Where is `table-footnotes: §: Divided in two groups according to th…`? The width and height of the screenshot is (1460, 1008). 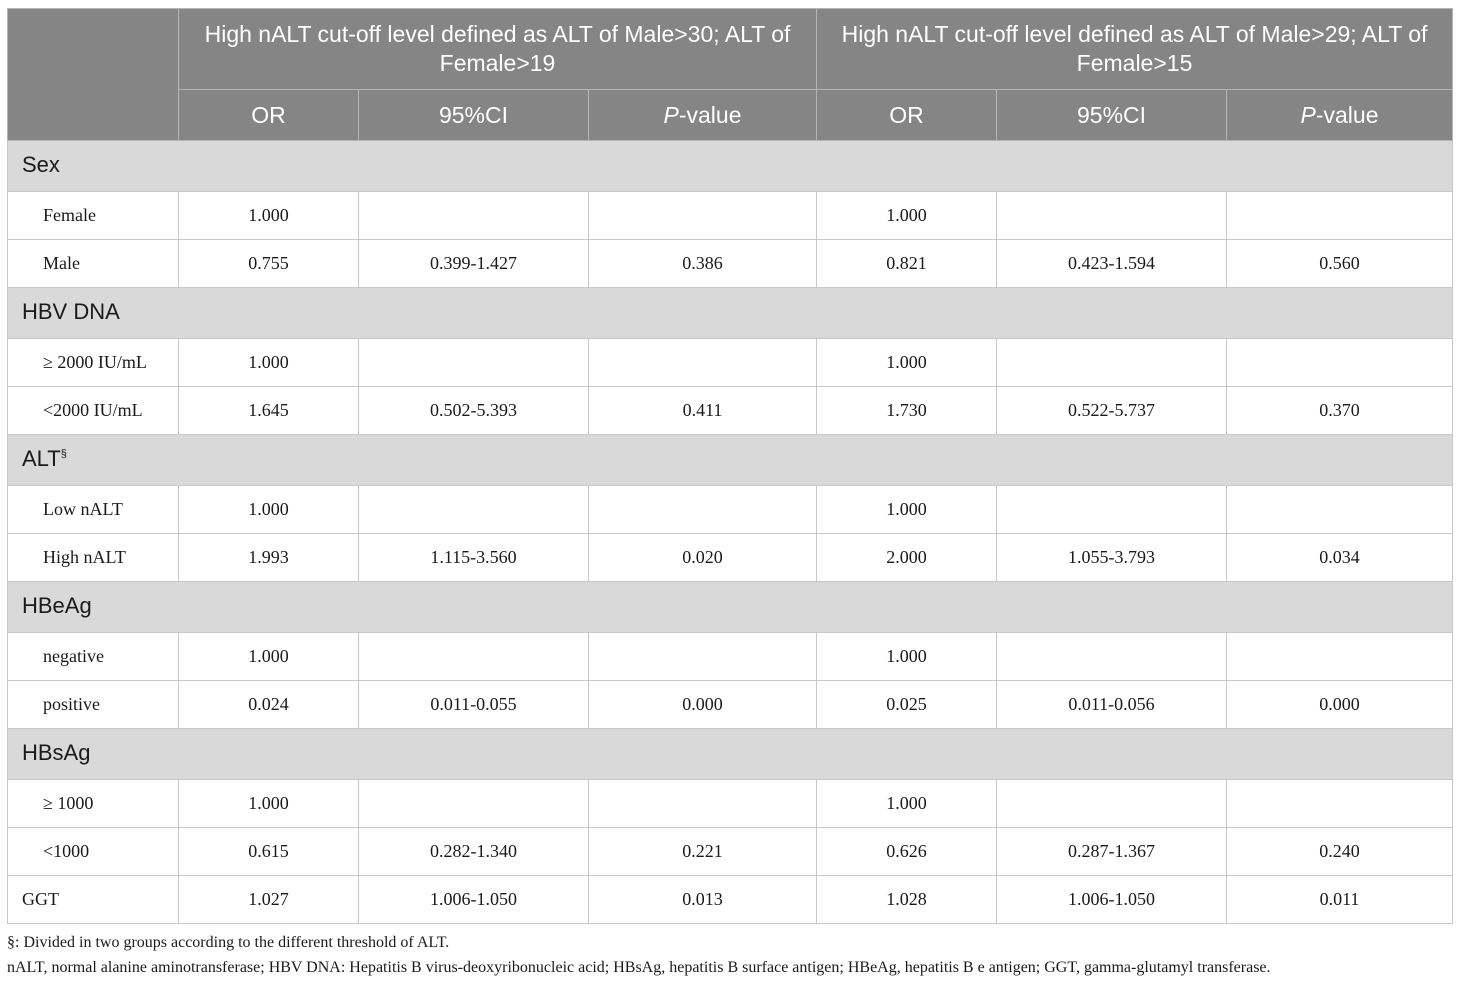 table-footnotes: §: Divided in two groups according to th… is located at coordinates (729, 955).